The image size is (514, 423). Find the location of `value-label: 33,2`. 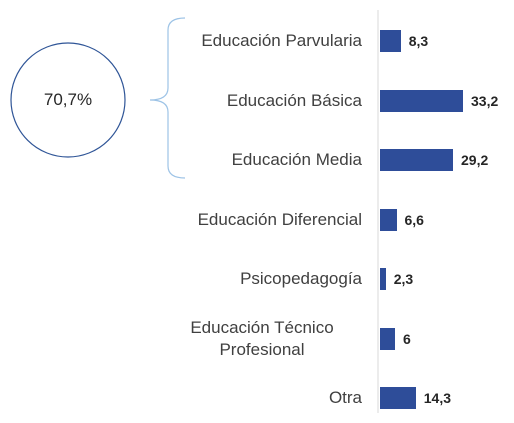

value-label: 33,2 is located at coordinates (485, 100).